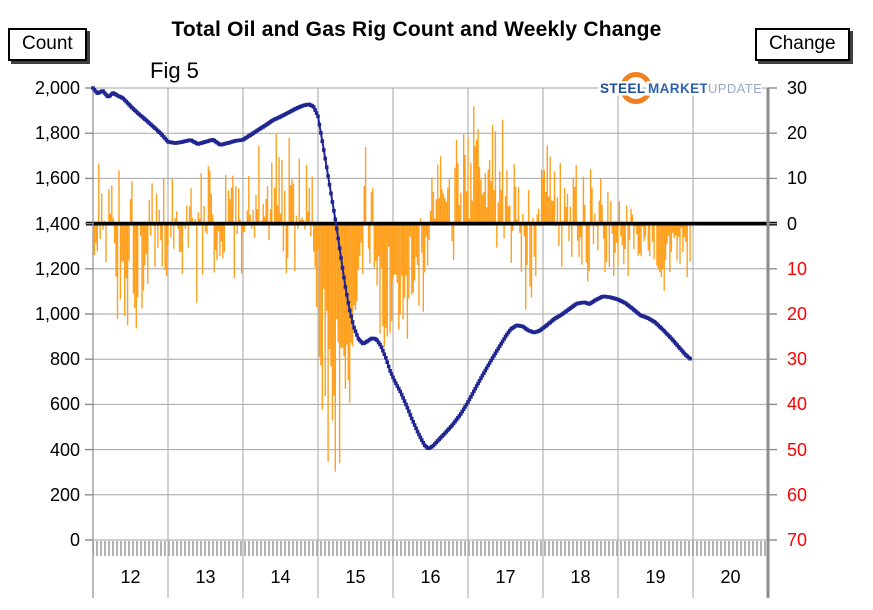  What do you see at coordinates (355, 577) in the screenshot?
I see `x-axis-year-label: 15` at bounding box center [355, 577].